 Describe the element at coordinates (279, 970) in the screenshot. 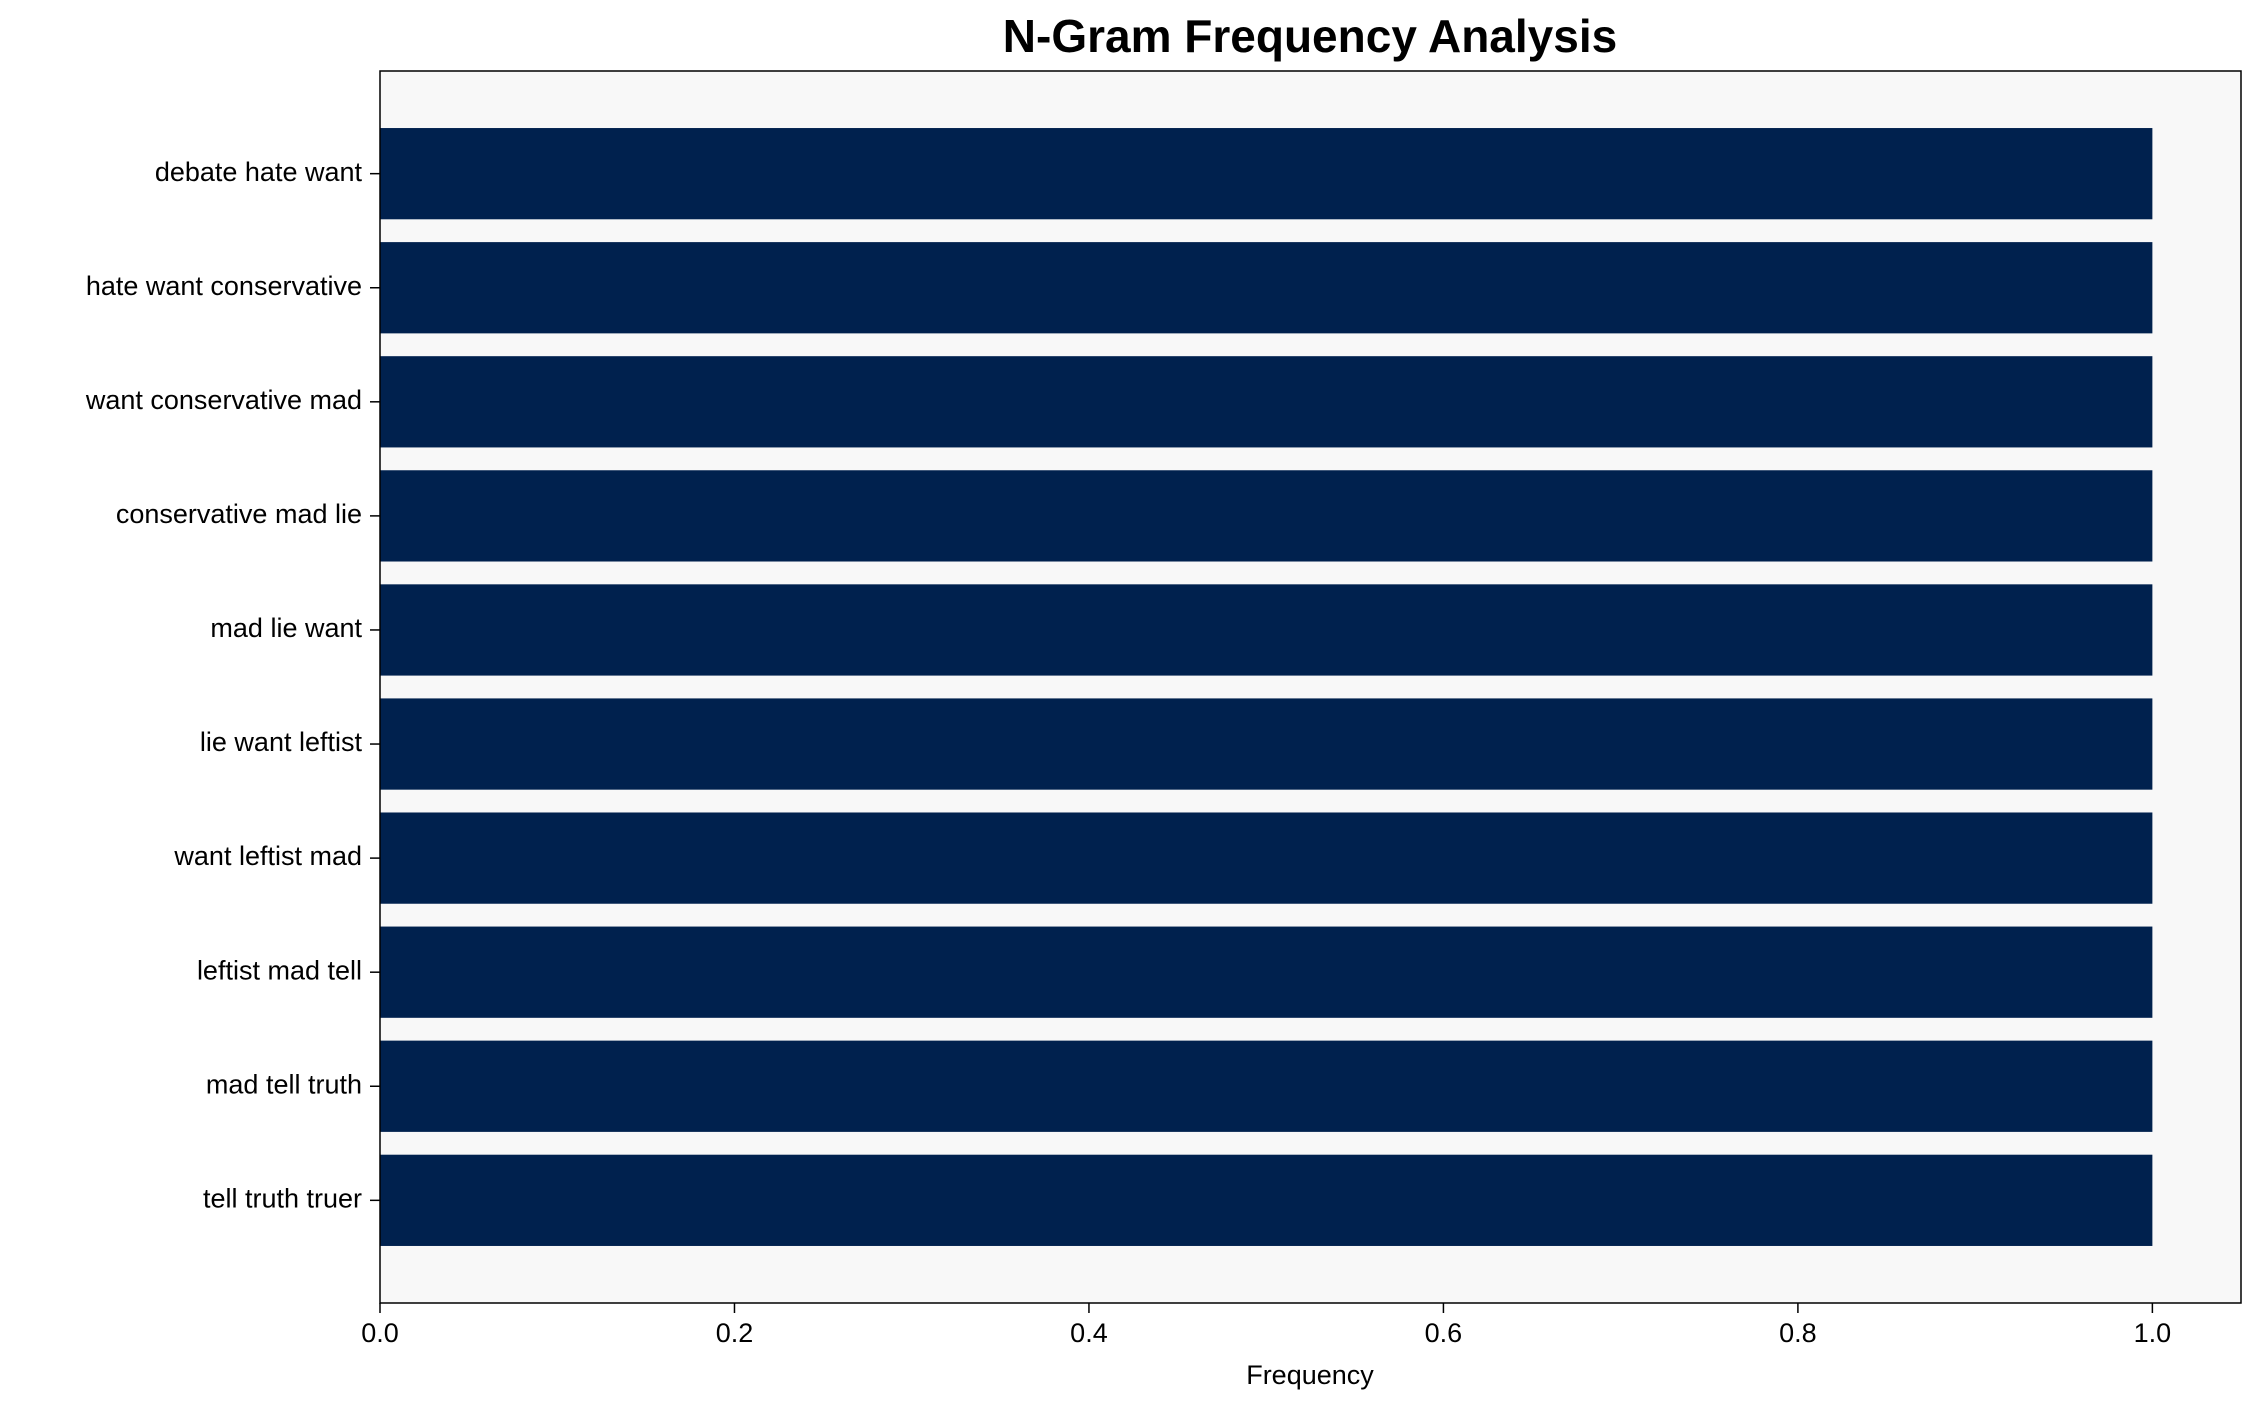

I see `y-tick-label: leftist mad tell` at that location.